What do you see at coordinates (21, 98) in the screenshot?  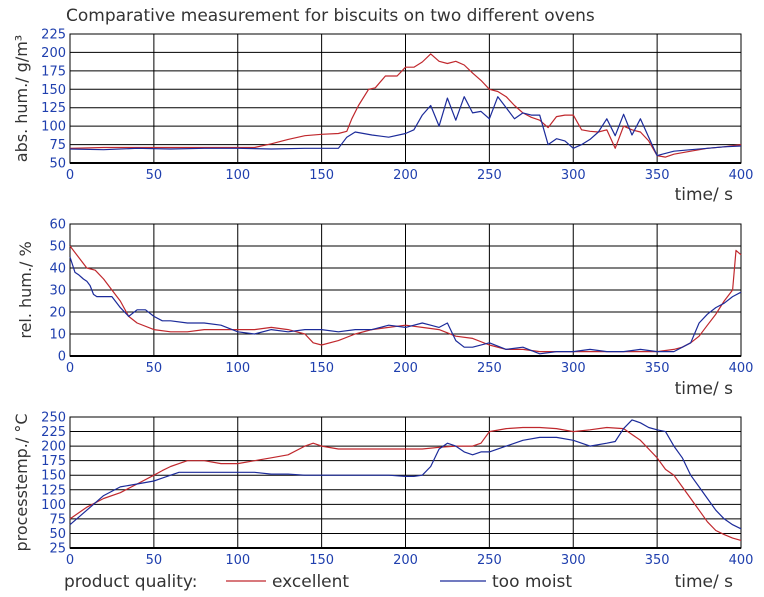 I see `y-axis-label: abs. hum./ g/m³` at bounding box center [21, 98].